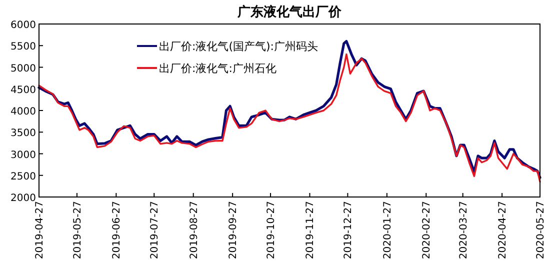 The height and width of the screenshot is (278, 550). I want to click on y-tick-label: 6000, so click(23, 25).